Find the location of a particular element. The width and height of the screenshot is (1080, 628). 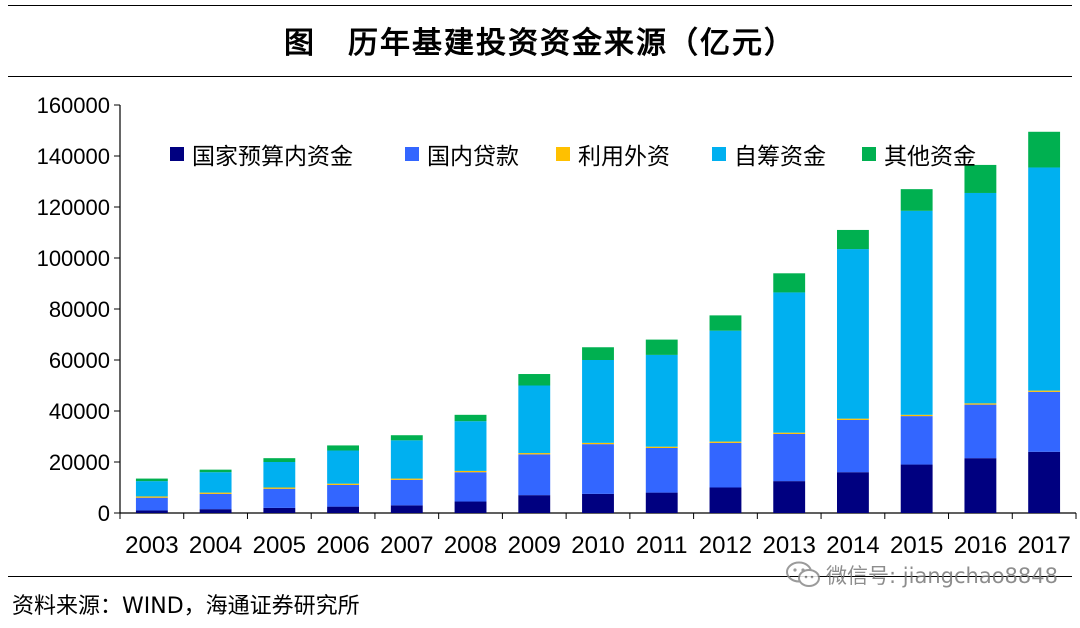

x-tick-label: 2008 is located at coordinates (470, 545).